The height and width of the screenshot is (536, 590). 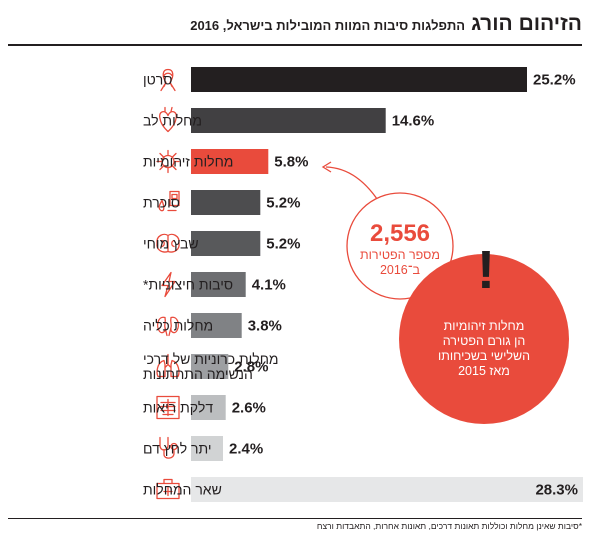 I want to click on callout-line-1: מחלות זיהומיות, so click(x=484, y=326).